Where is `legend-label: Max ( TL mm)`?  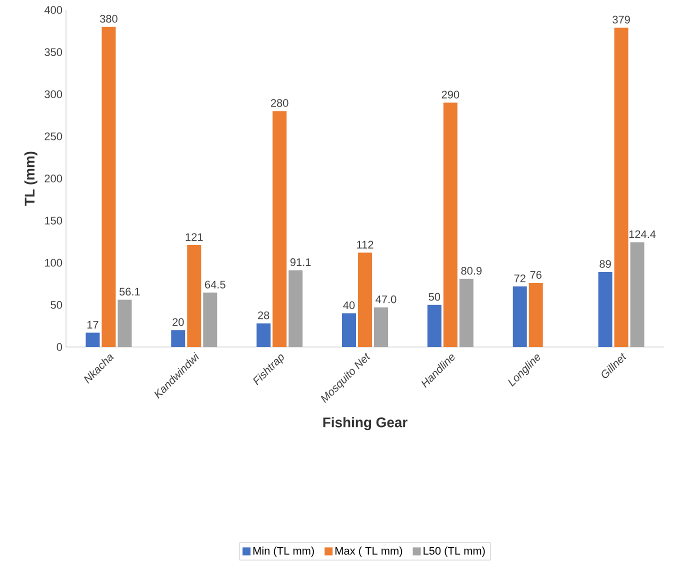 legend-label: Max ( TL mm) is located at coordinates (369, 551).